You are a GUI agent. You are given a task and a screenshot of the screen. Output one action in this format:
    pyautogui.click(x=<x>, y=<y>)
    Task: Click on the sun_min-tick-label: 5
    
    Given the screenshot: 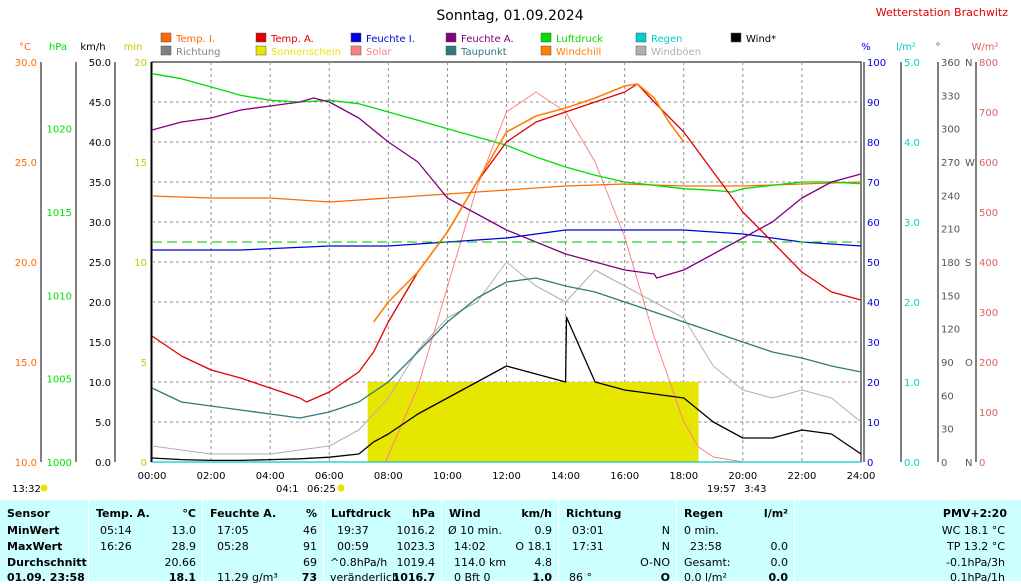 What is the action you would take?
    pyautogui.click(x=144, y=363)
    